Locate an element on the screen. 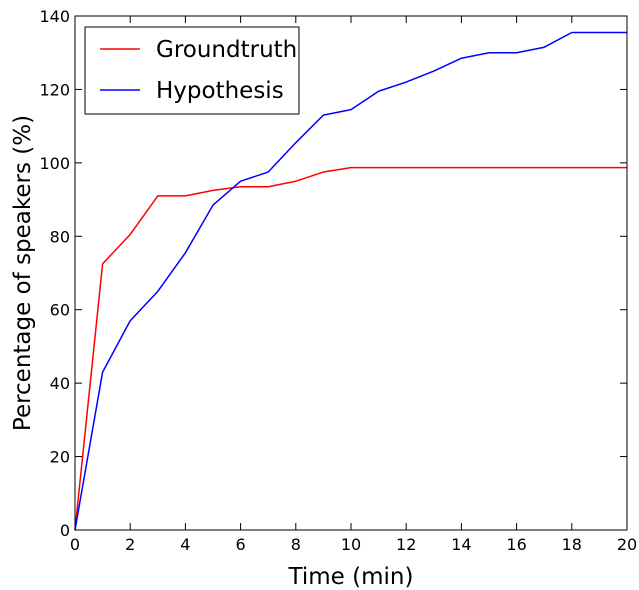  x-tick-label: 6 is located at coordinates (241, 544).